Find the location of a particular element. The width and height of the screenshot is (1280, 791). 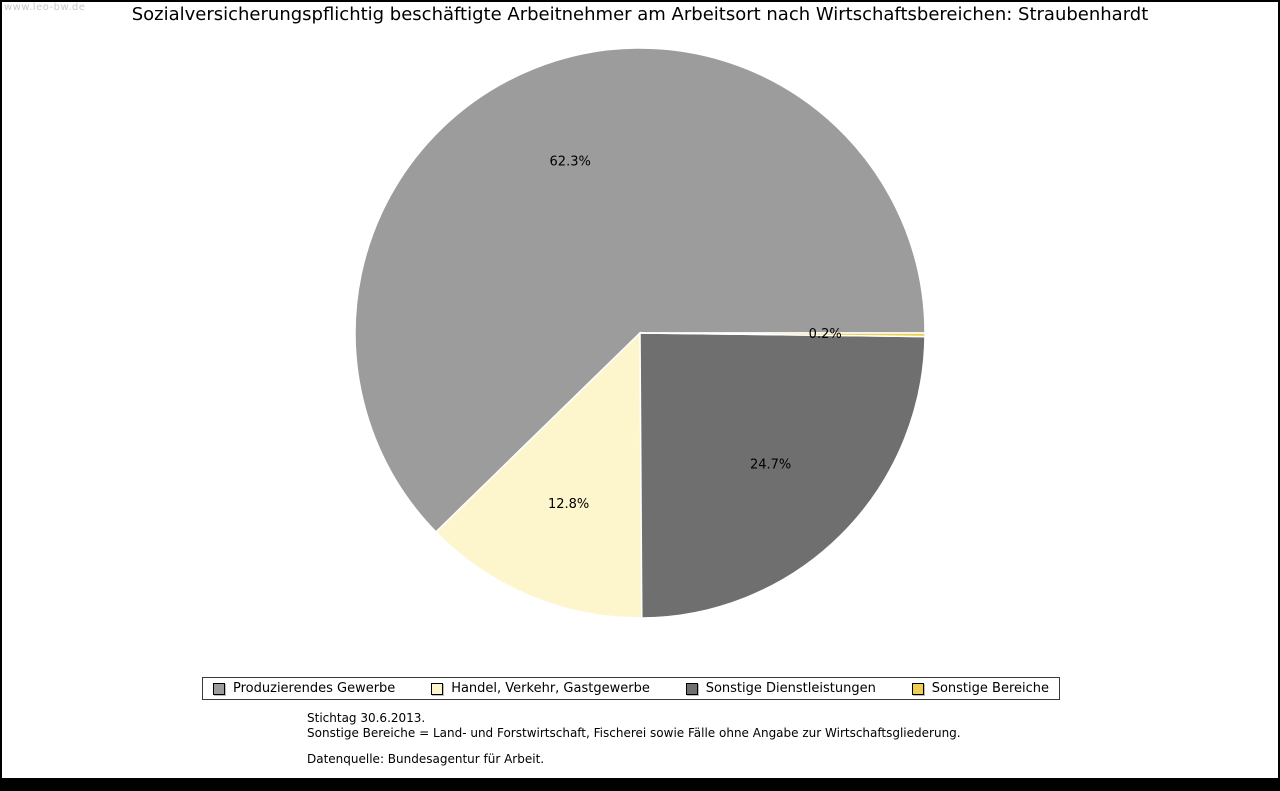

watermark: www.leo-bw.de is located at coordinates (45, 7).